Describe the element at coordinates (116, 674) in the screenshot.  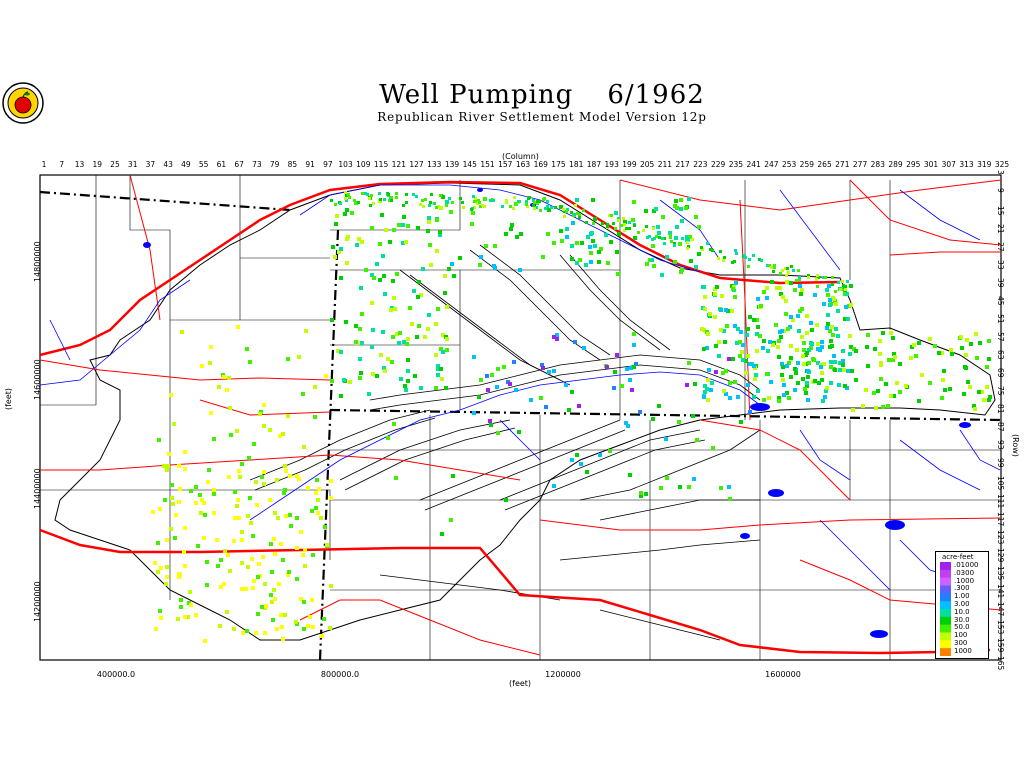
I see `x-tick-label: 400000.0` at that location.